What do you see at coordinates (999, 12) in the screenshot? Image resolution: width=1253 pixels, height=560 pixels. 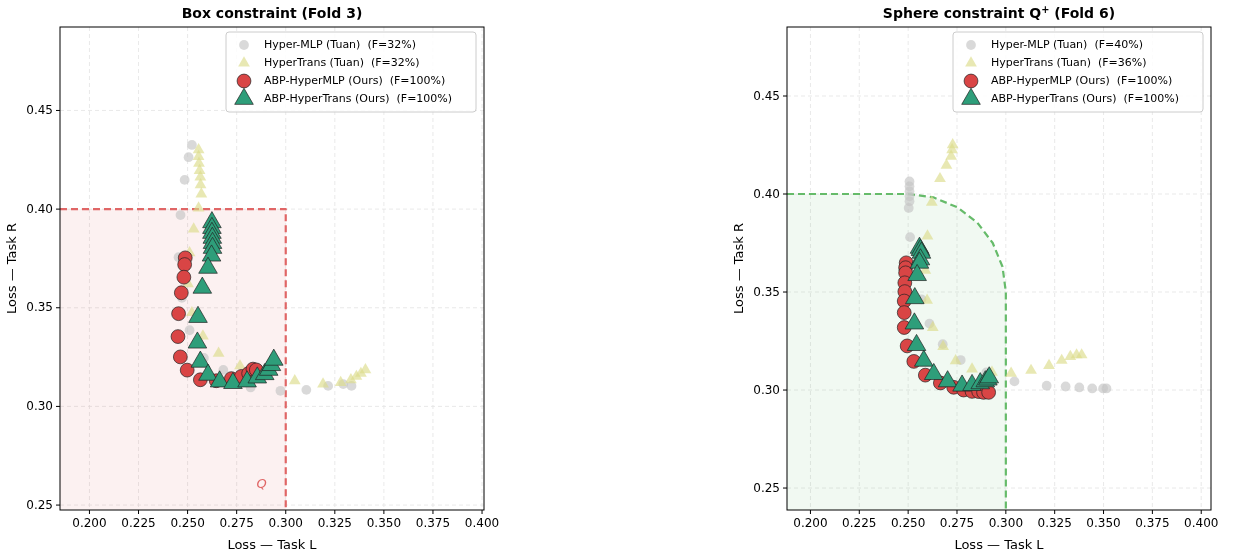 I see `chart-title: Sphere constraint Q$^{+}$ (Fold 6)` at bounding box center [999, 12].